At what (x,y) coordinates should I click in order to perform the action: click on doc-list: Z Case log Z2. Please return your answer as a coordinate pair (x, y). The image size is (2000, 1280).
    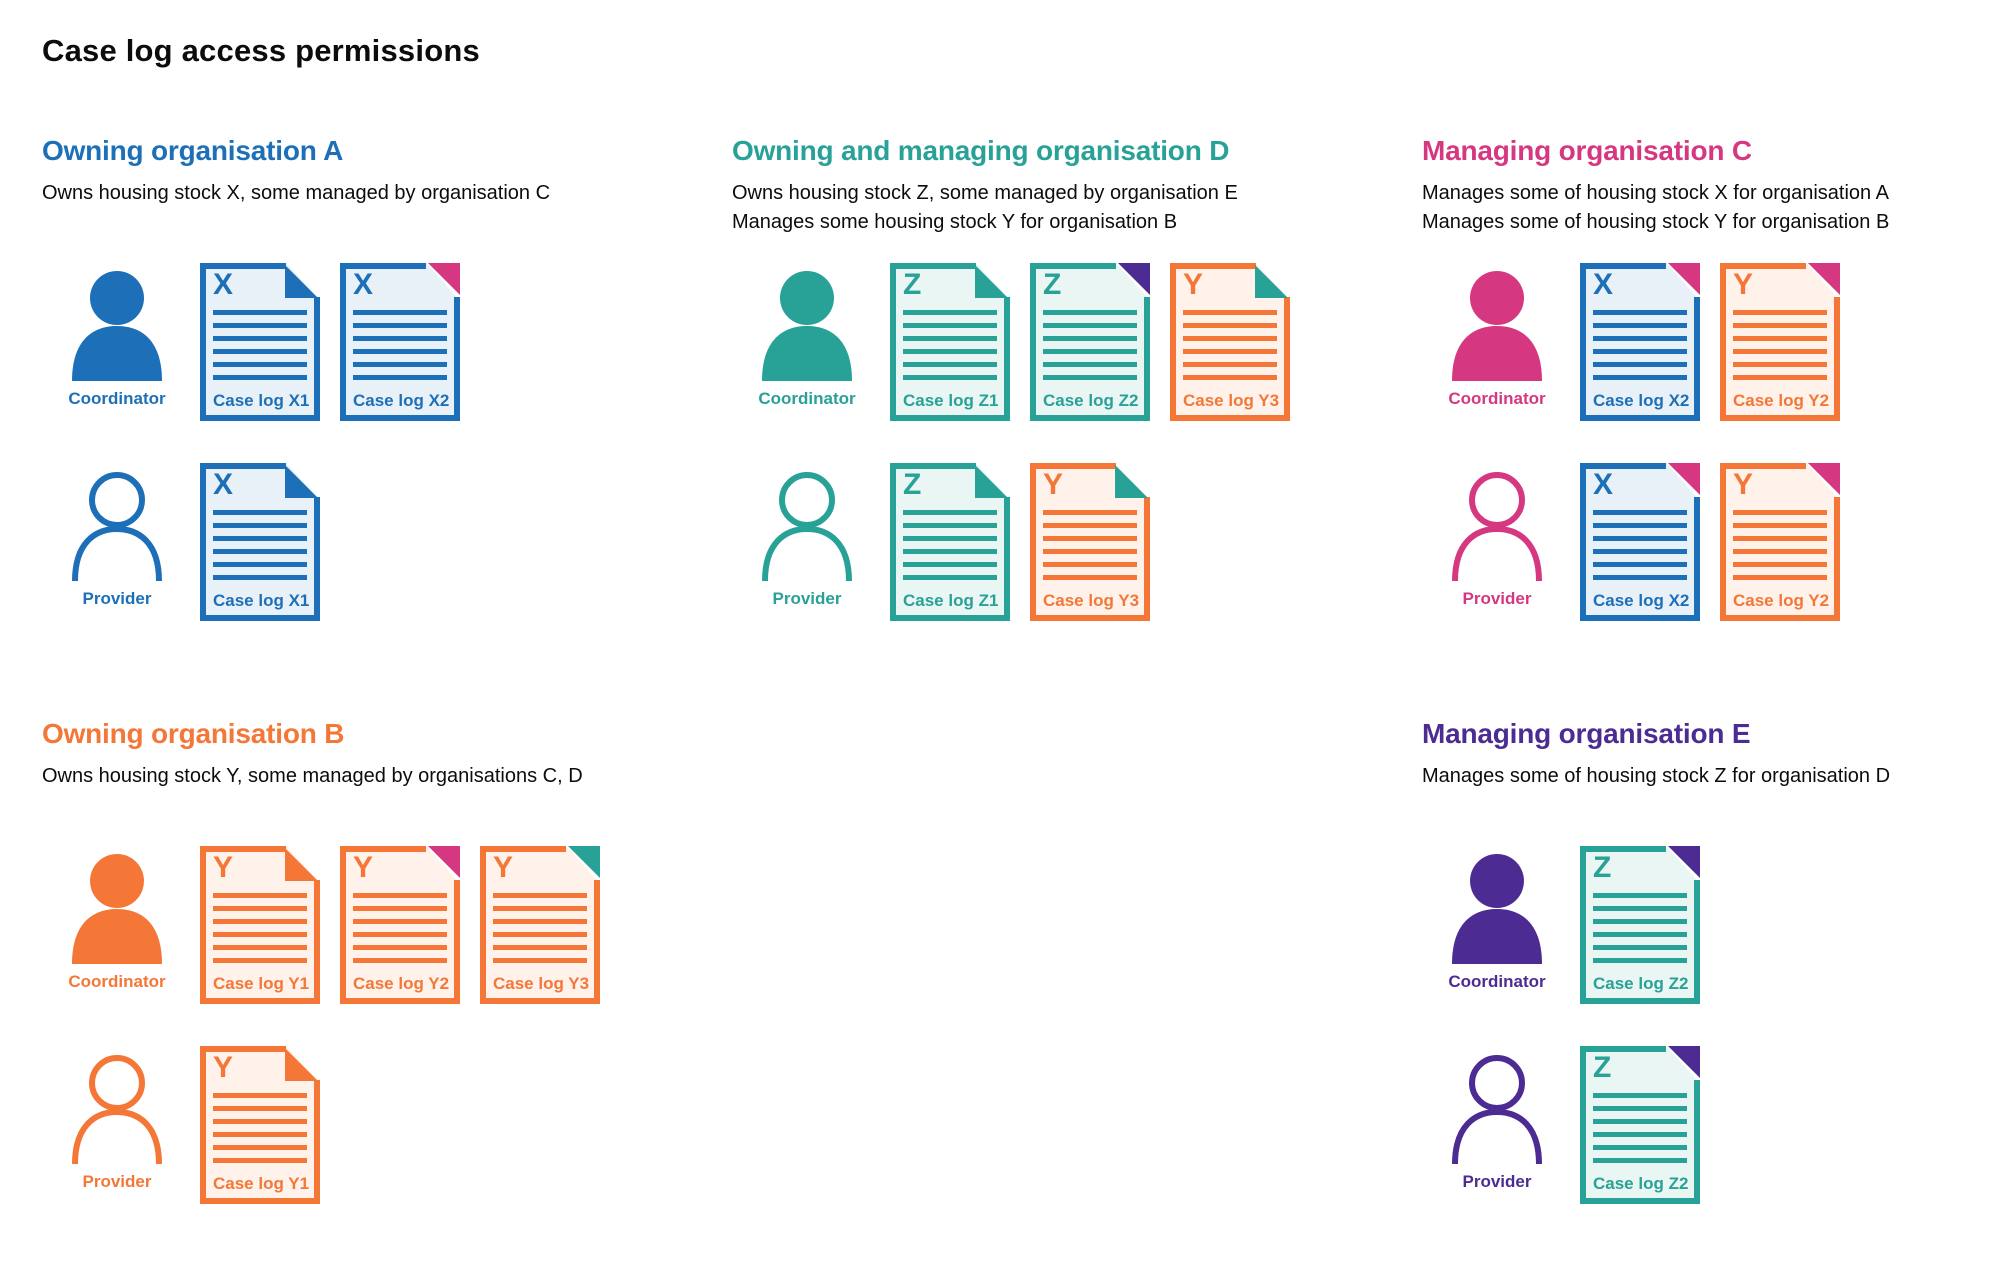
    Looking at the image, I should click on (1640, 925).